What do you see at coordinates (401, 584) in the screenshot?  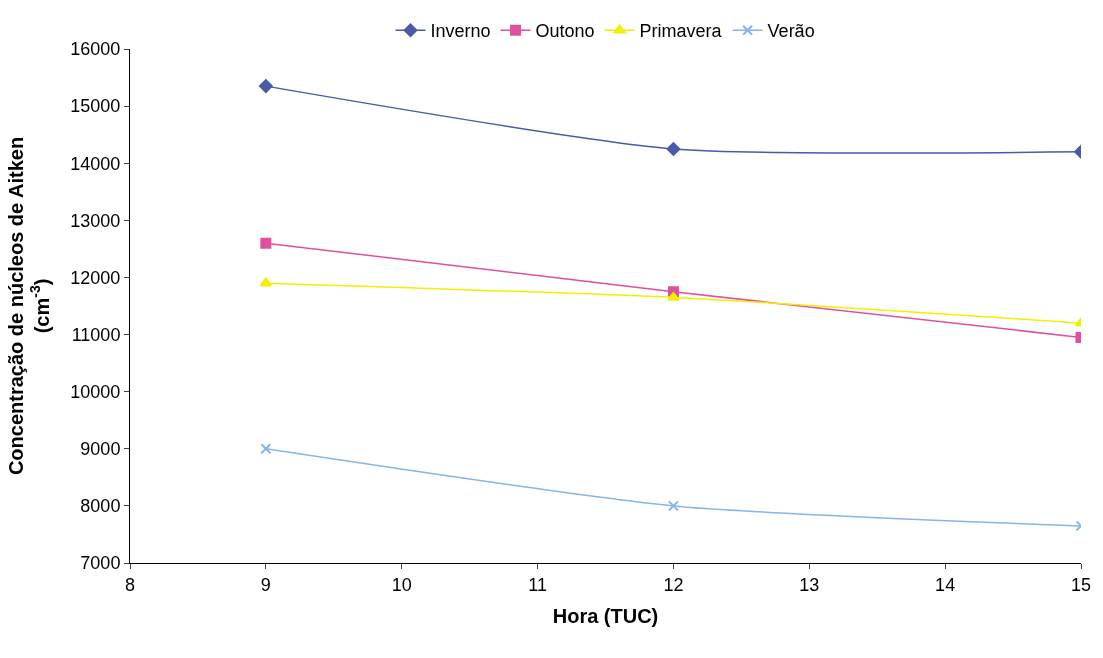 I see `x-tick-label: 10` at bounding box center [401, 584].